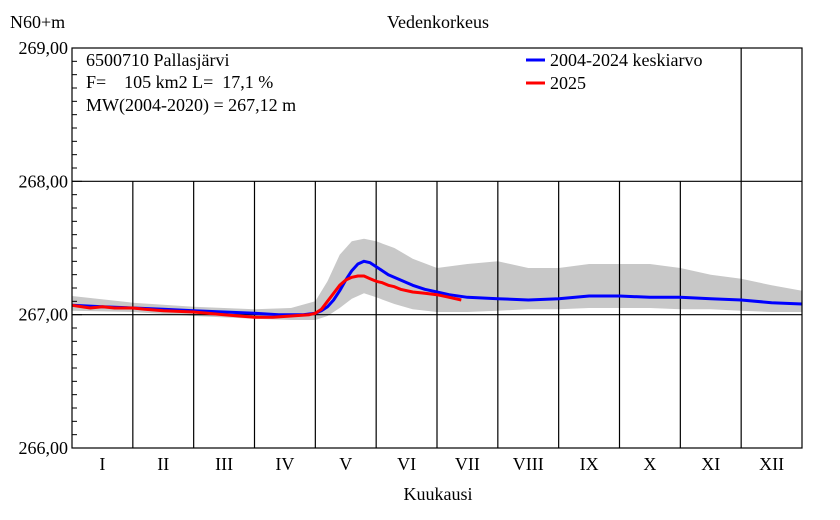  I want to click on x-tick-label: V, so click(345, 464).